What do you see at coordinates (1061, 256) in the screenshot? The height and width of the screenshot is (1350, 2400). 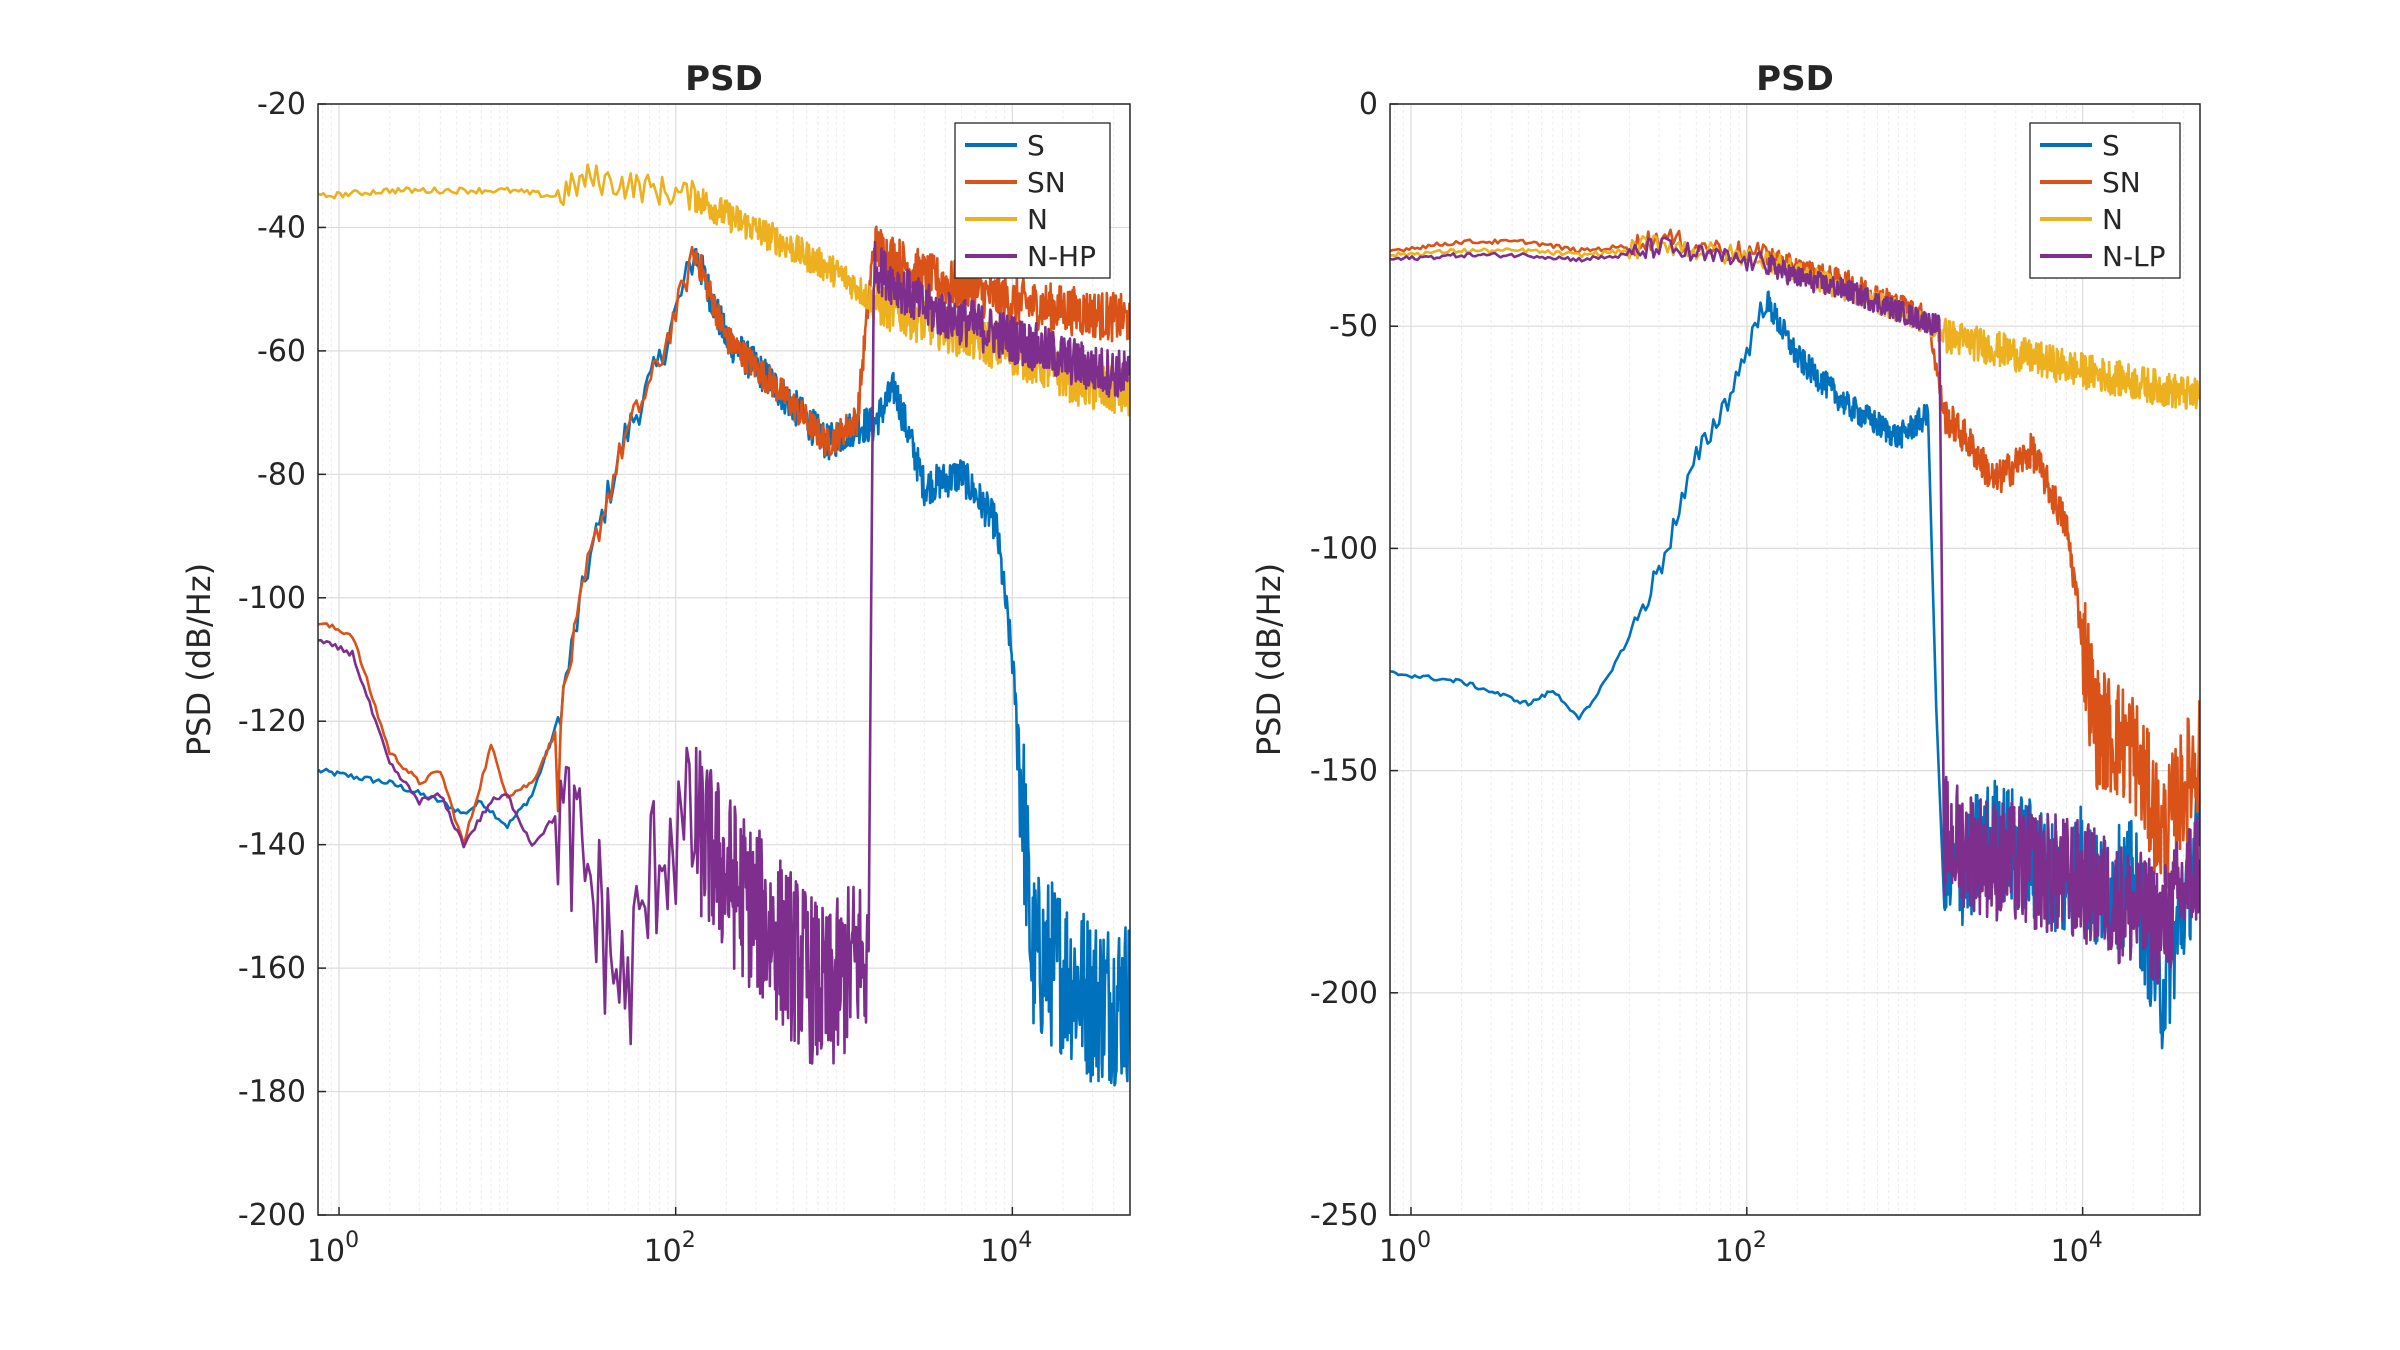 I see `legend-label: N-HP` at bounding box center [1061, 256].